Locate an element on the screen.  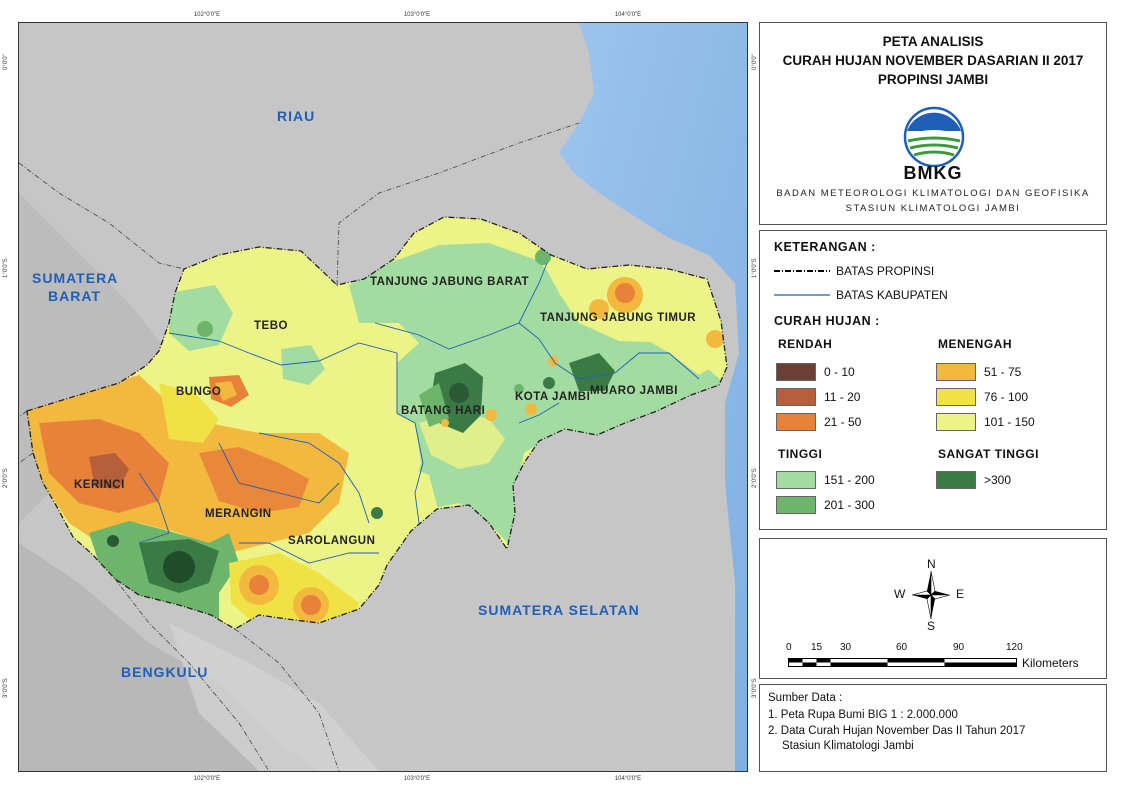
label-riau: RIAU is located at coordinates (296, 116).